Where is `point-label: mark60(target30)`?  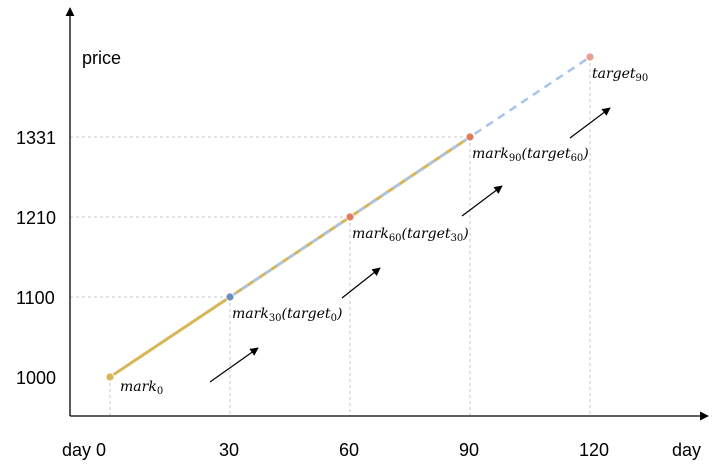 point-label: mark60(target30) is located at coordinates (410, 235).